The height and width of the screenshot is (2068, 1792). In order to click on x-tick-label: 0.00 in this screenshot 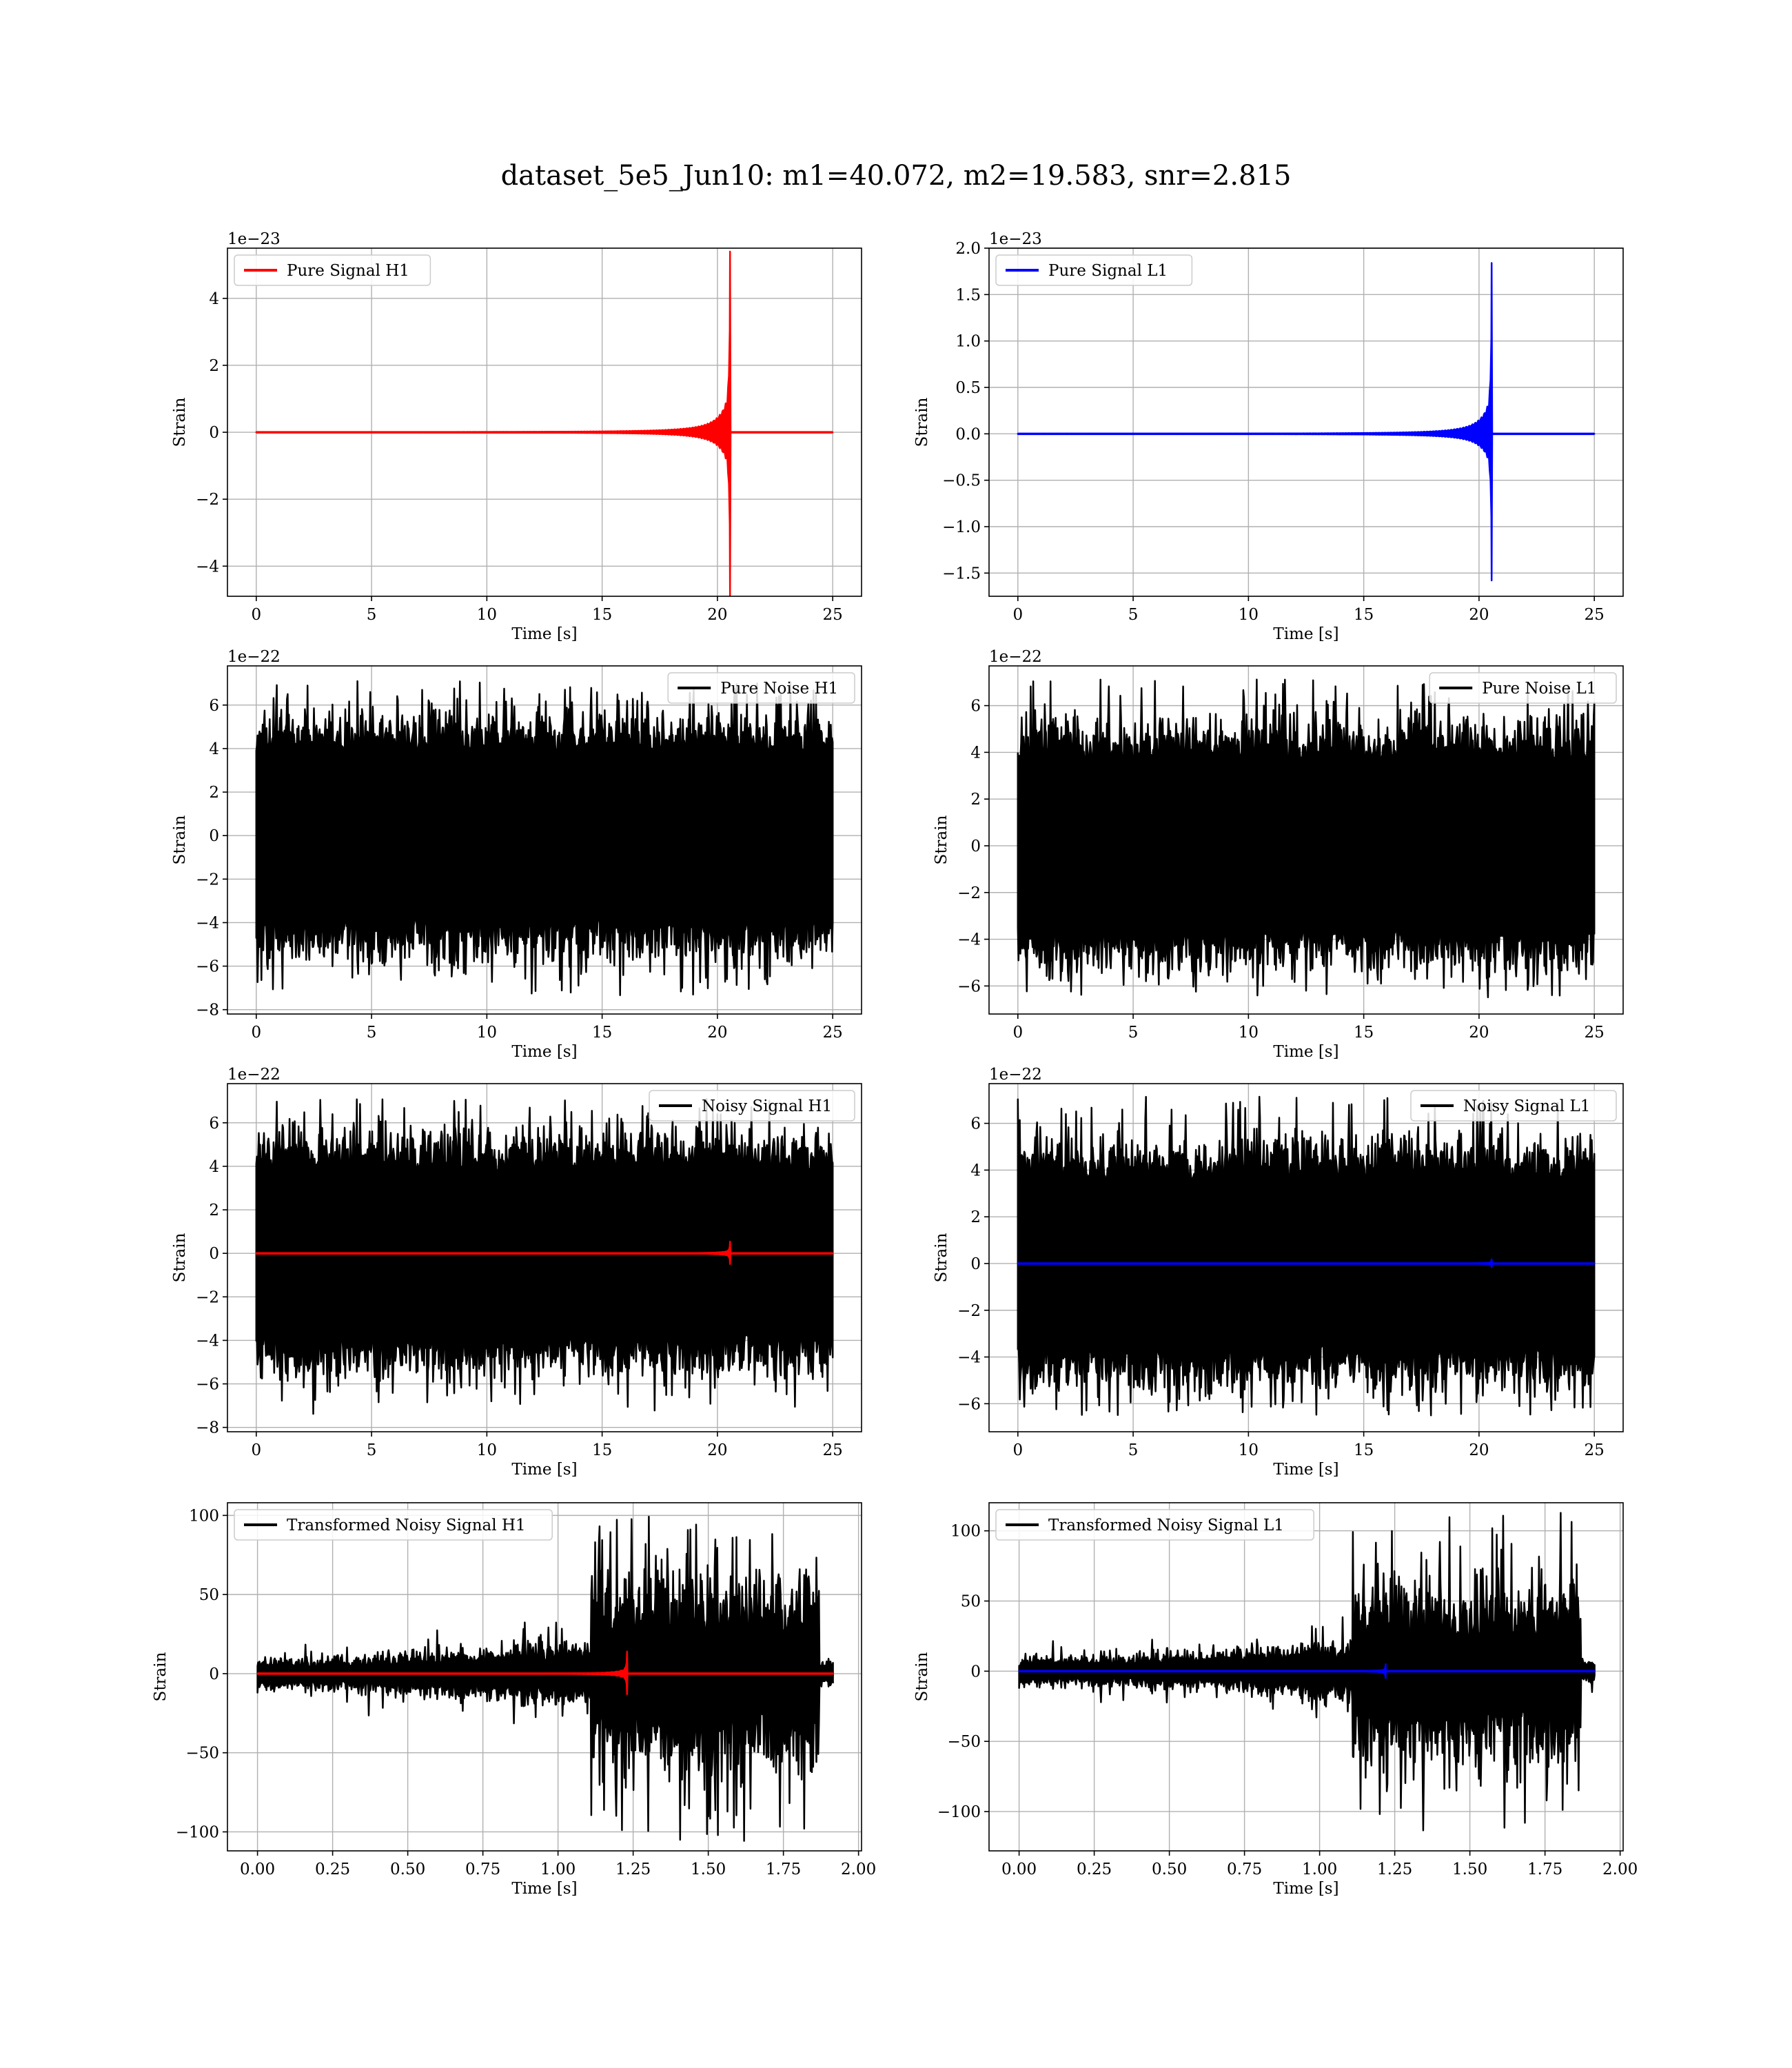, I will do `click(257, 1869)`.